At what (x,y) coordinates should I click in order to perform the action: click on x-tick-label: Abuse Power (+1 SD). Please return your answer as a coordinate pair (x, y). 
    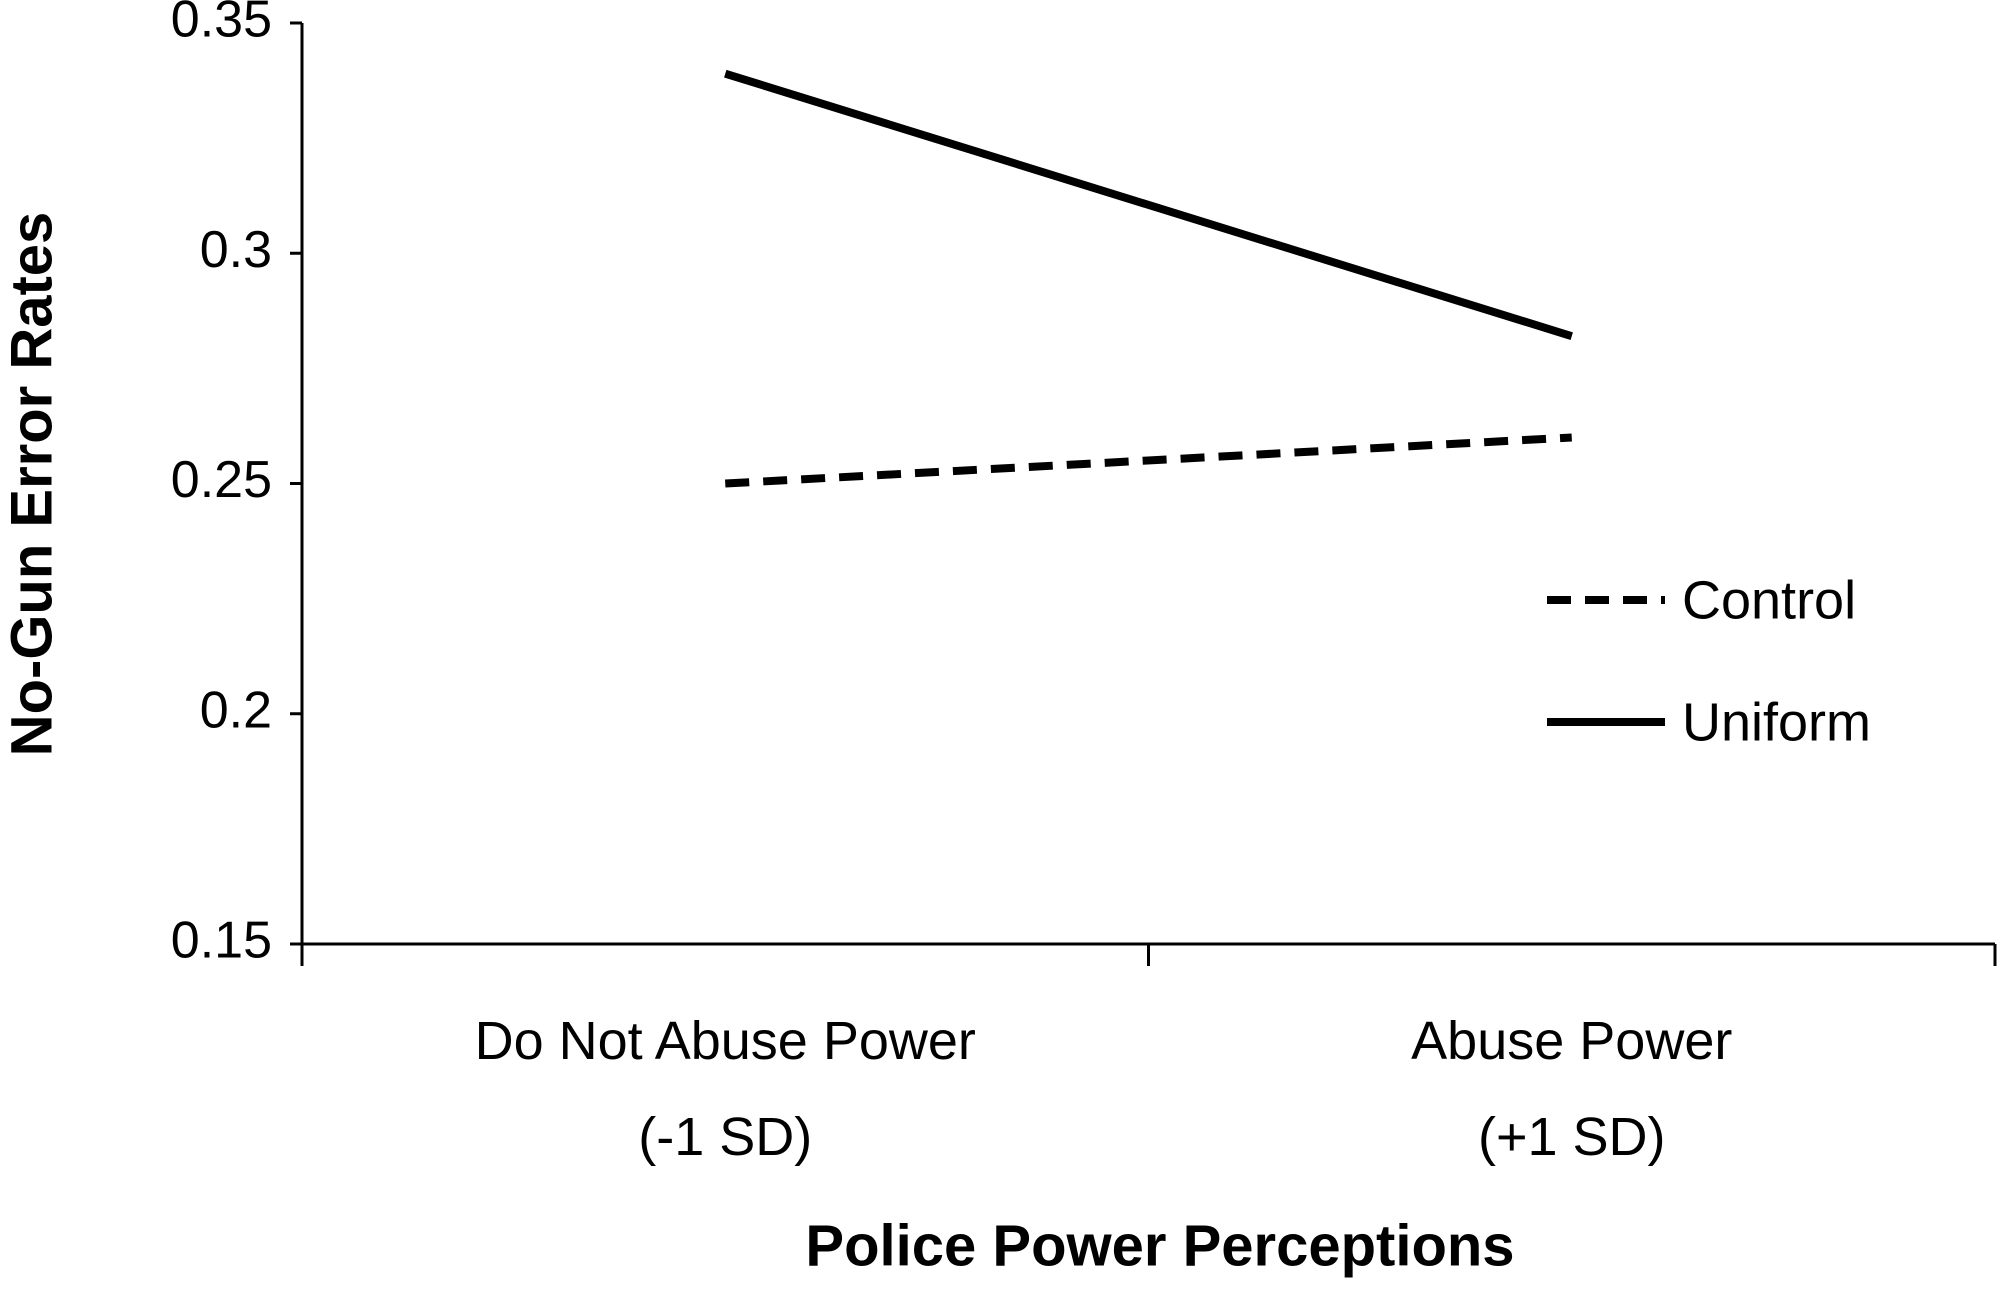
    Looking at the image, I should click on (1571, 1089).